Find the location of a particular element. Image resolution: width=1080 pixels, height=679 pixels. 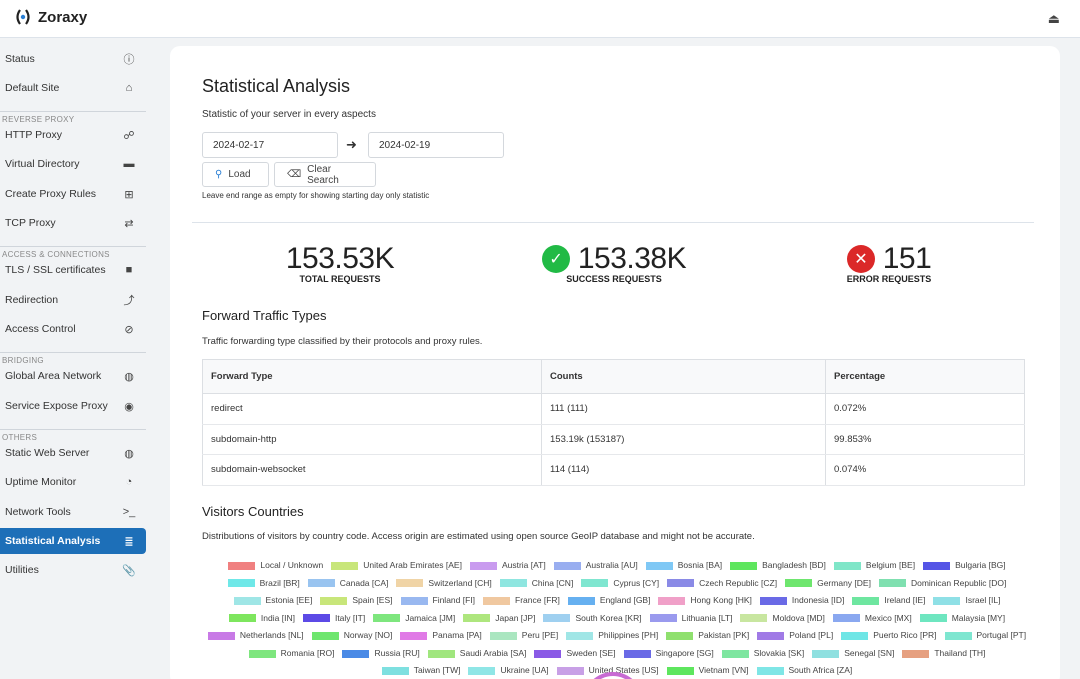

legend-item: Netherlands [NL] is located at coordinates (255, 636).